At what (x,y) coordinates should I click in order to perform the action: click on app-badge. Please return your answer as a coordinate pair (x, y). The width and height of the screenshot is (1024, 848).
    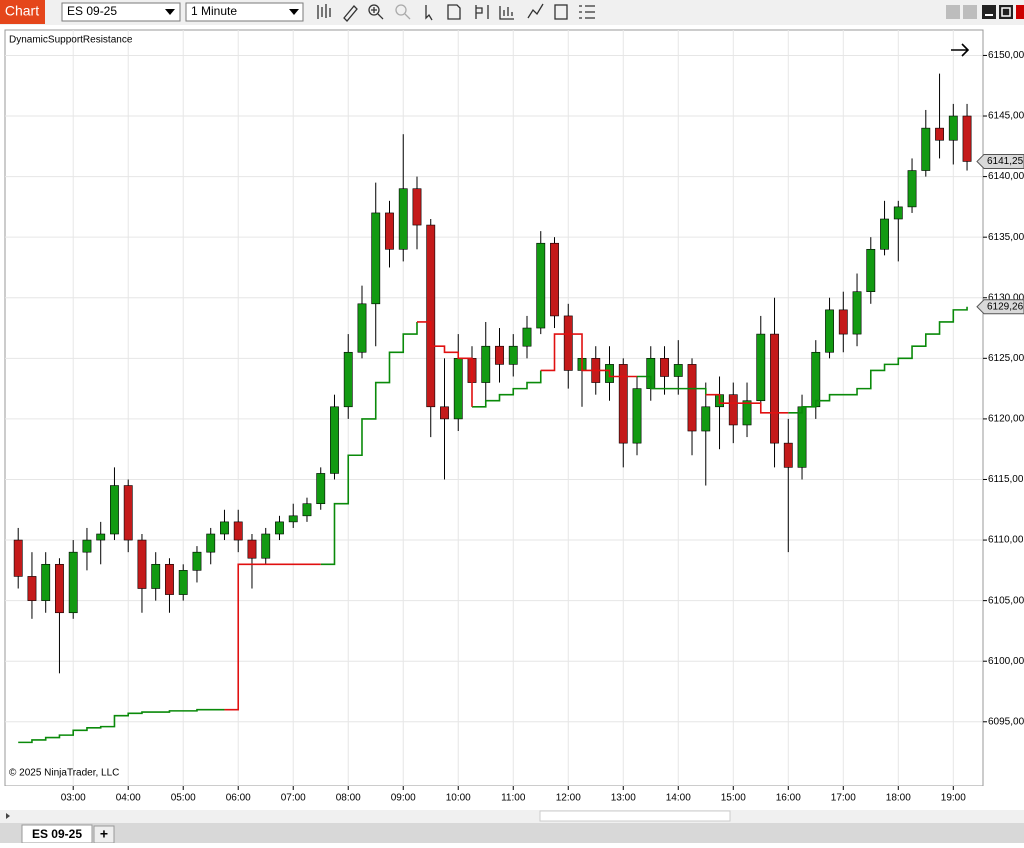
    Looking at the image, I should click on (22, 12).